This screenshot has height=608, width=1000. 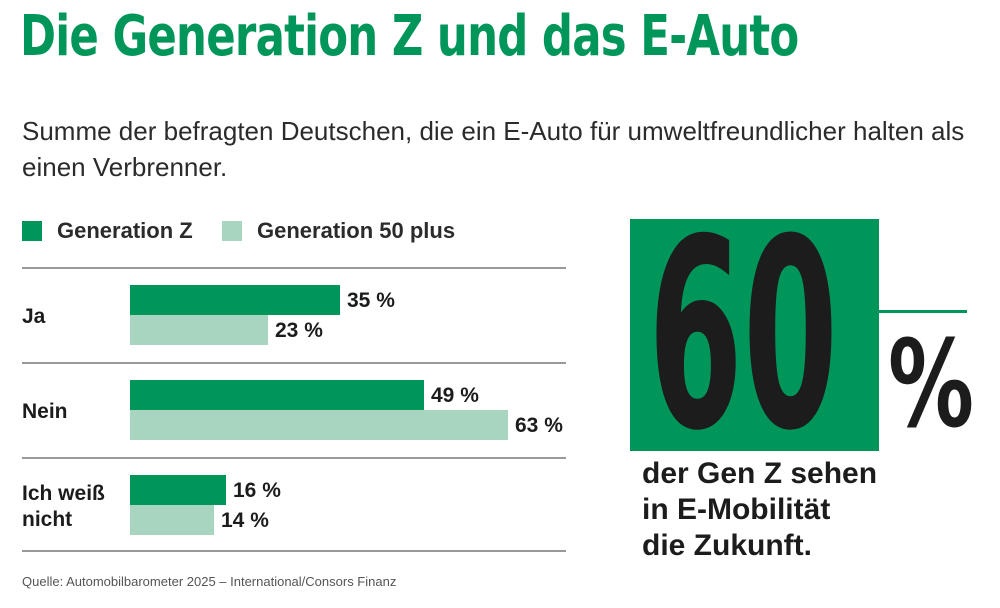 I want to click on category-label: Nein, so click(x=45, y=411).